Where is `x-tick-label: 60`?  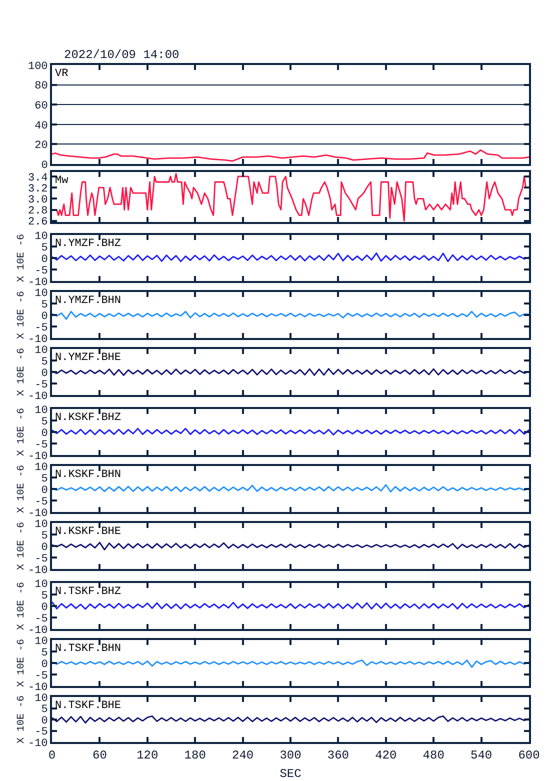
x-tick-label: 60 is located at coordinates (99, 755).